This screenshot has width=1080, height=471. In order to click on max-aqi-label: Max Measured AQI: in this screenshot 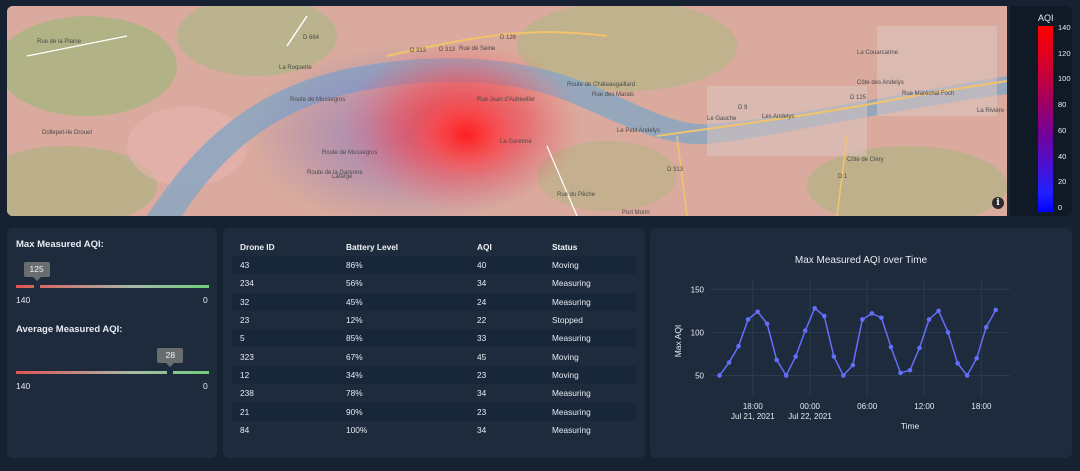, I will do `click(60, 244)`.